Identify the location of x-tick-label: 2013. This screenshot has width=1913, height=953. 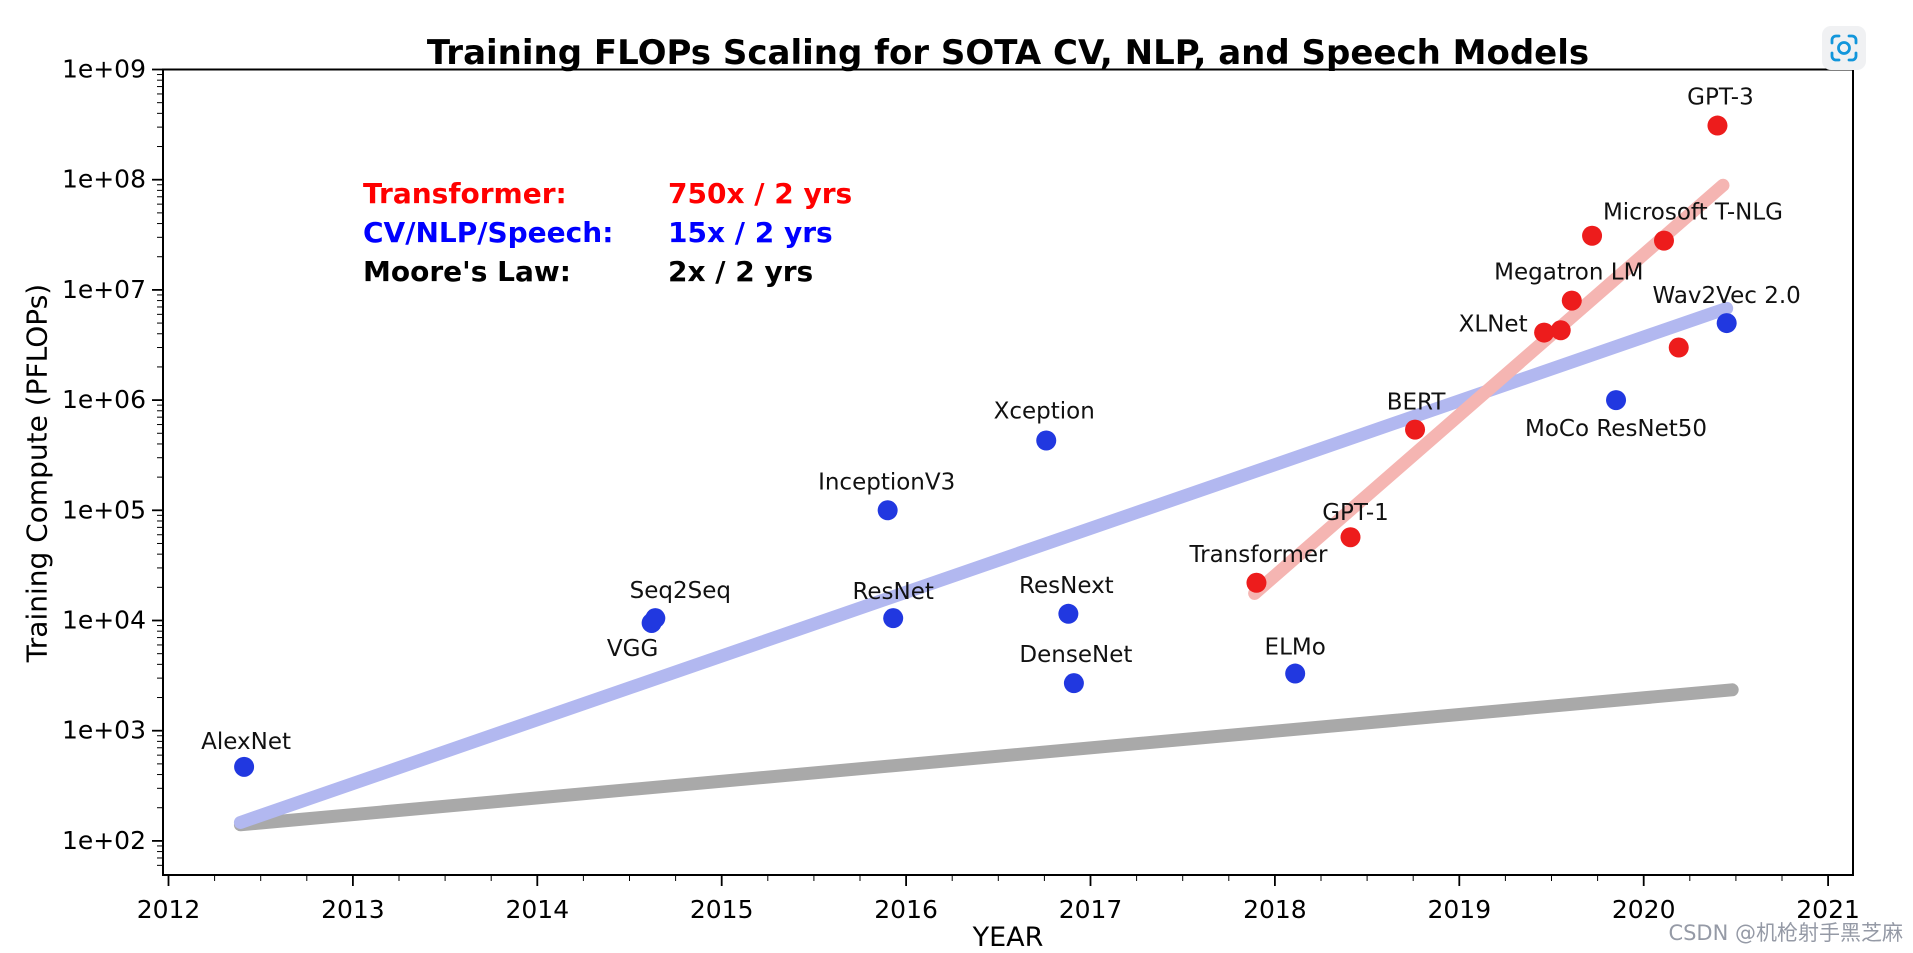
(353, 909).